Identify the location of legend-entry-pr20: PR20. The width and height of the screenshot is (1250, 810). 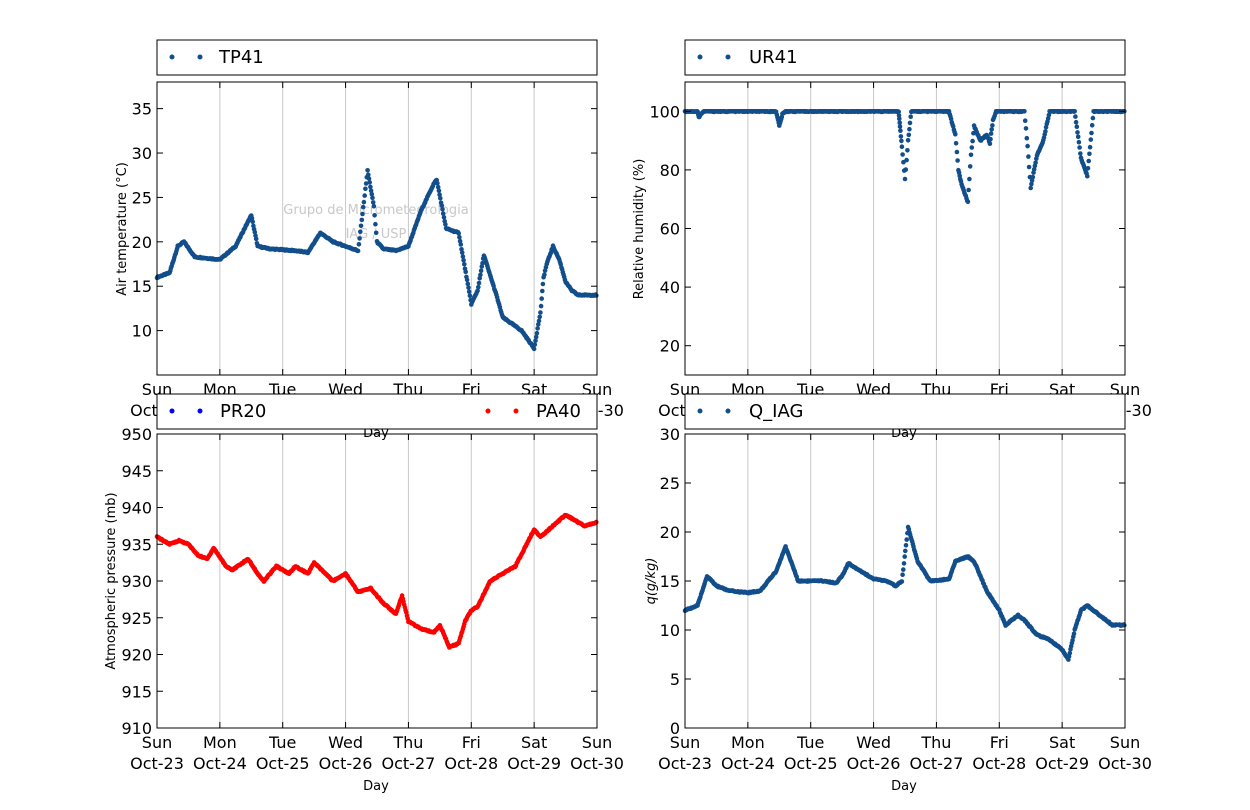
(217, 411).